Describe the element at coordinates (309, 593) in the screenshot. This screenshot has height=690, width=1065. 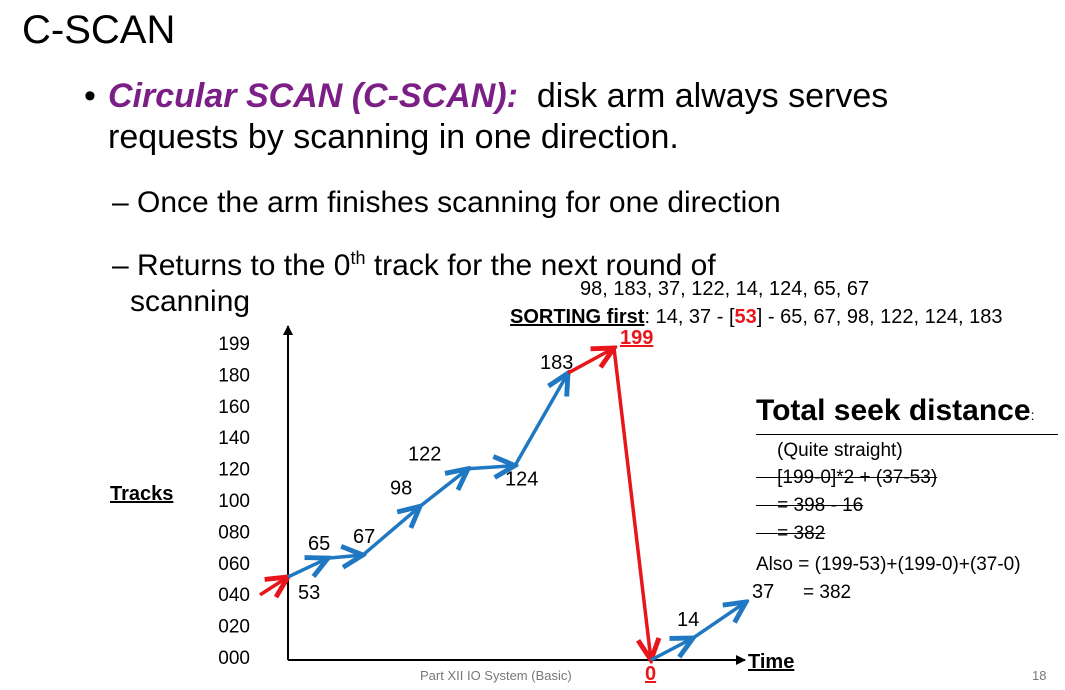
I see `point-label: 53` at that location.